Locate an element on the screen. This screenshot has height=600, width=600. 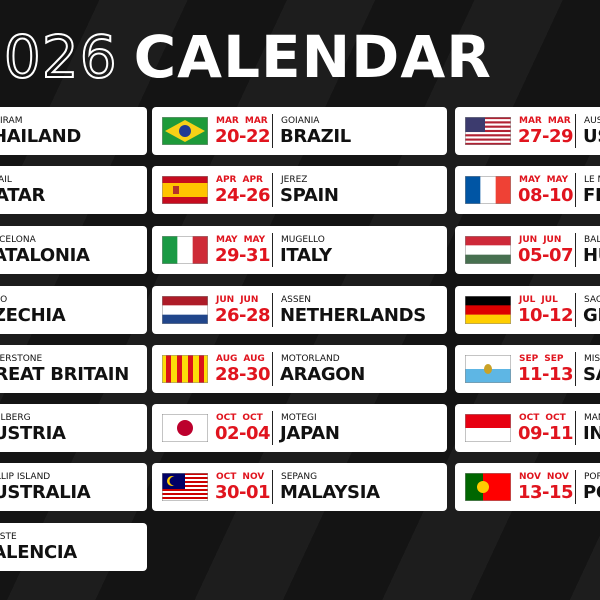
end-month: MAY is located at coordinates (557, 180).